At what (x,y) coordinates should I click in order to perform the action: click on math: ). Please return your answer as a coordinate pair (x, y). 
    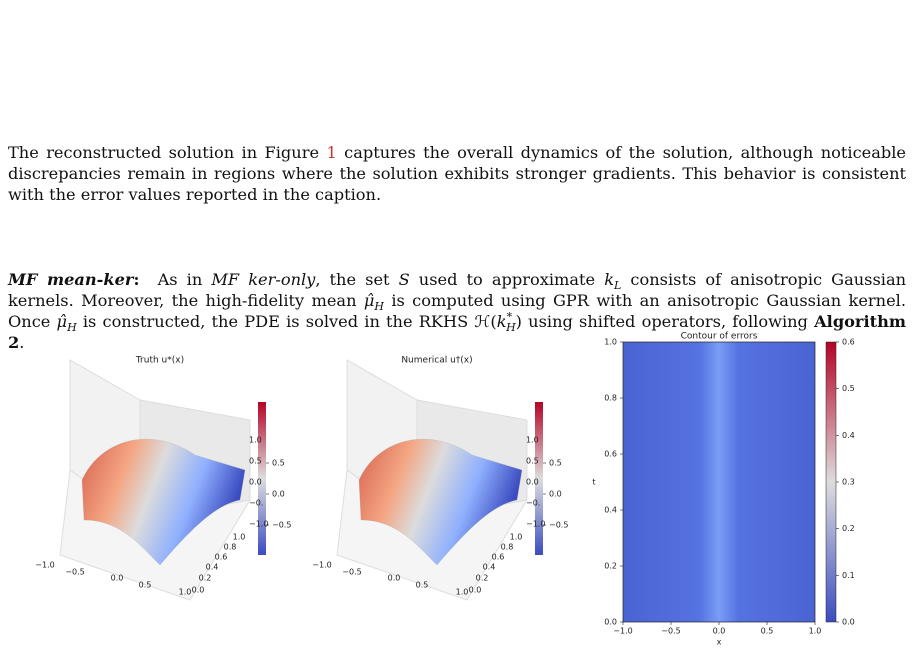
    Looking at the image, I should click on (518, 321).